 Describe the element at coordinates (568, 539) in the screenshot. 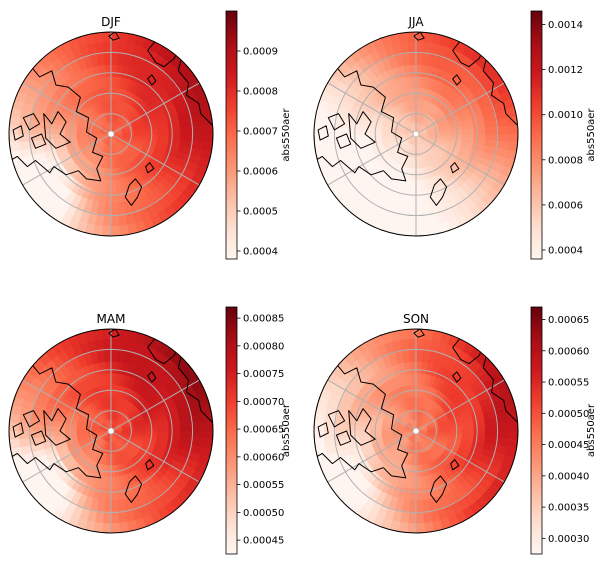

I see `colorbar-tick-label: 0.00030` at that location.